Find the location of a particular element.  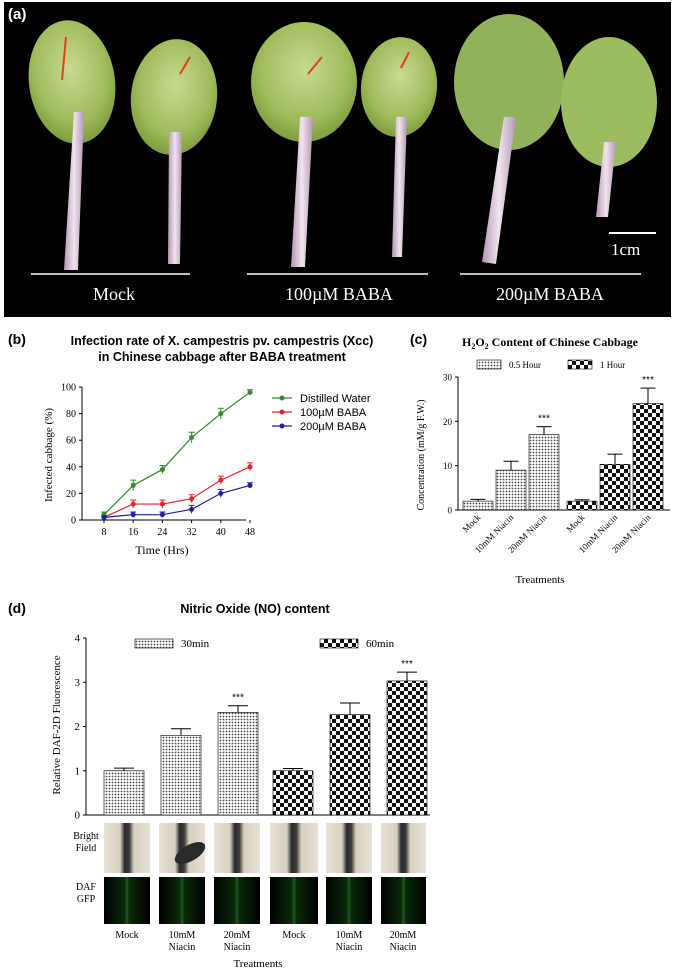

panel-a-label: (a) is located at coordinates (17, 14).